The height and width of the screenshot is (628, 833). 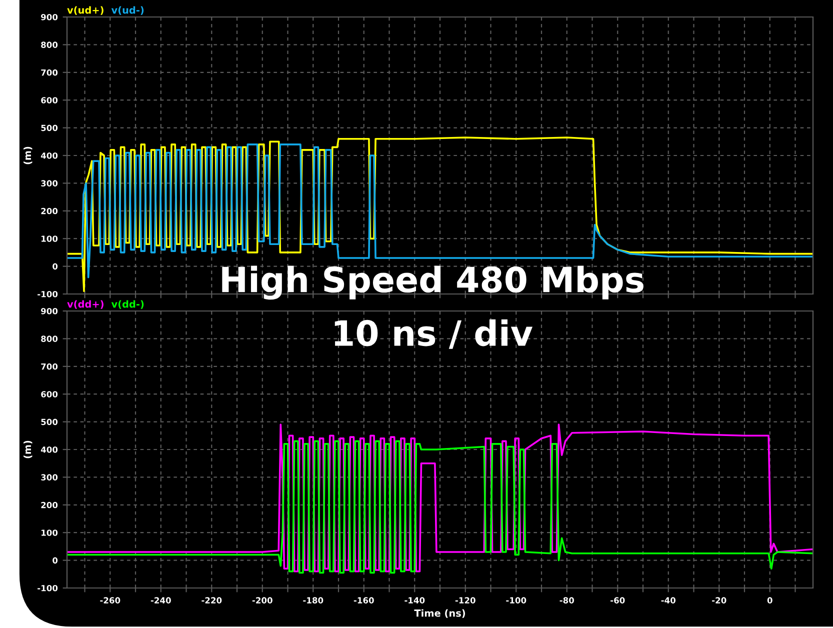 I want to click on x-tick-label: -240, so click(x=160, y=600).